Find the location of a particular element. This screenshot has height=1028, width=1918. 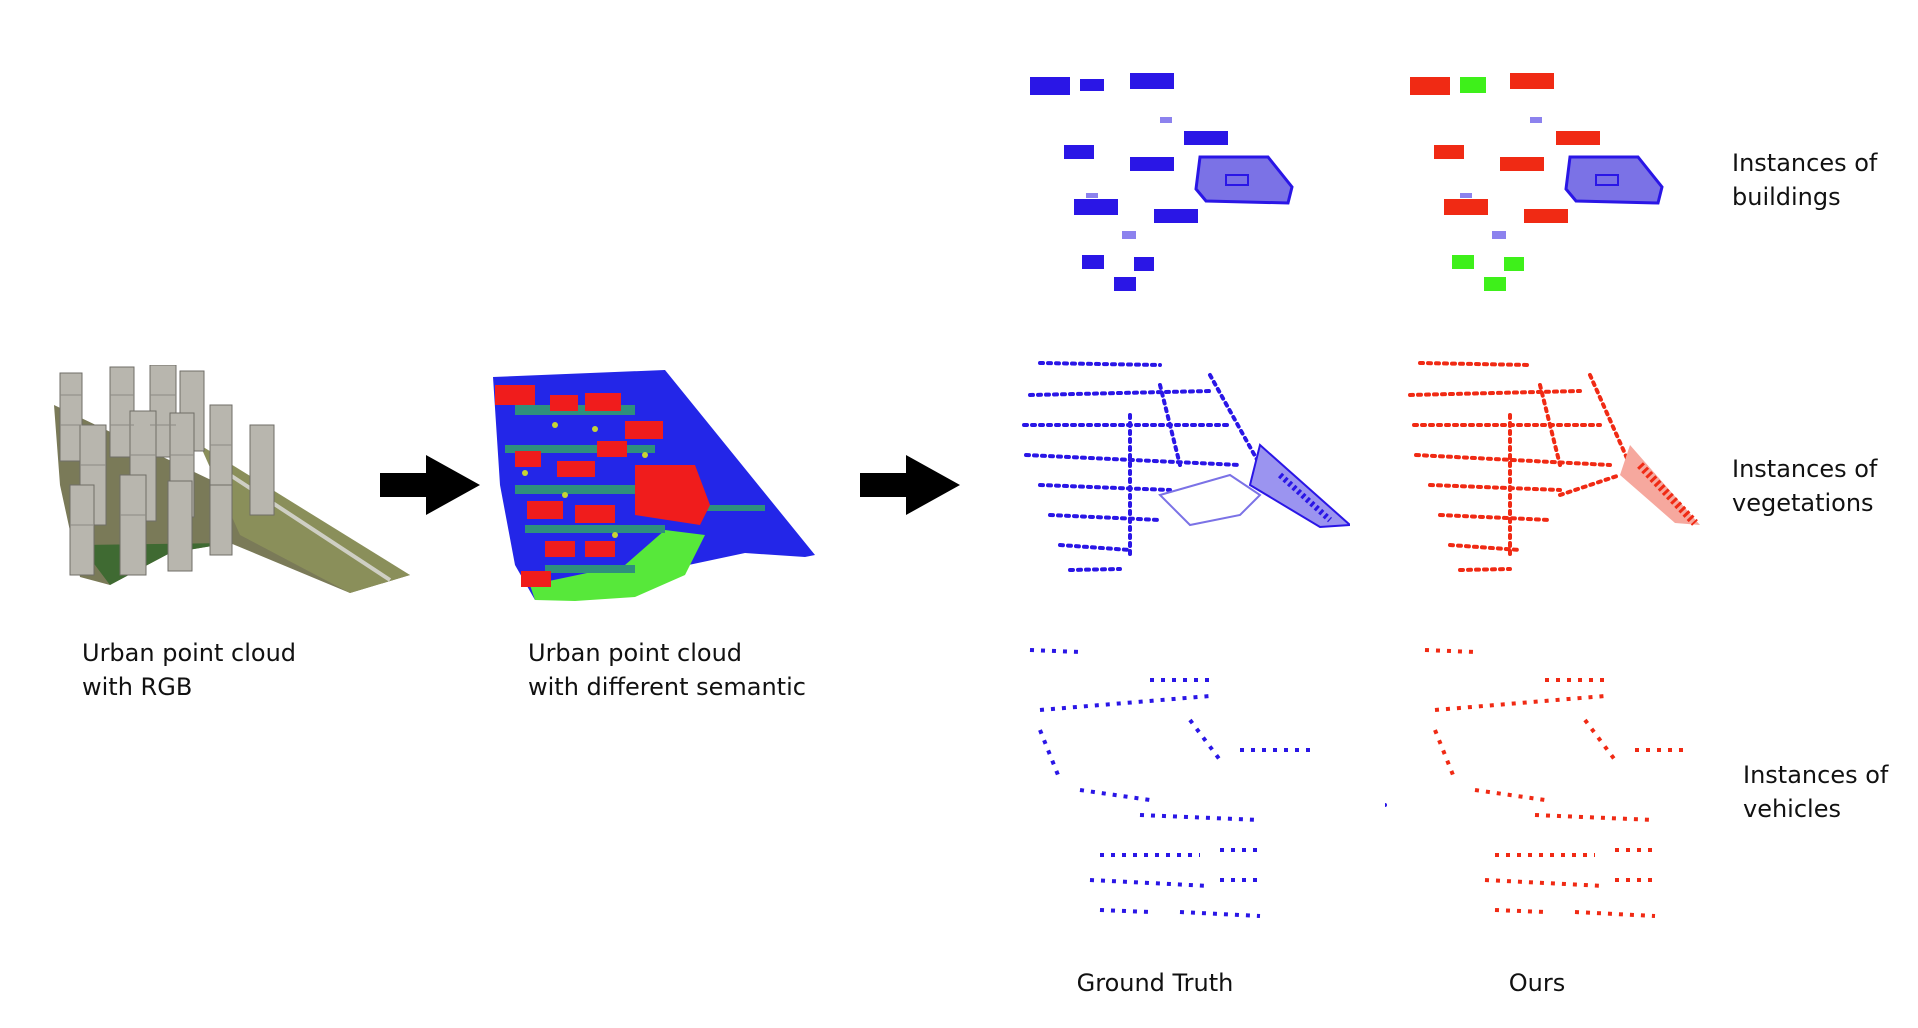

gt-buildings-panel is located at coordinates (1162, 182).